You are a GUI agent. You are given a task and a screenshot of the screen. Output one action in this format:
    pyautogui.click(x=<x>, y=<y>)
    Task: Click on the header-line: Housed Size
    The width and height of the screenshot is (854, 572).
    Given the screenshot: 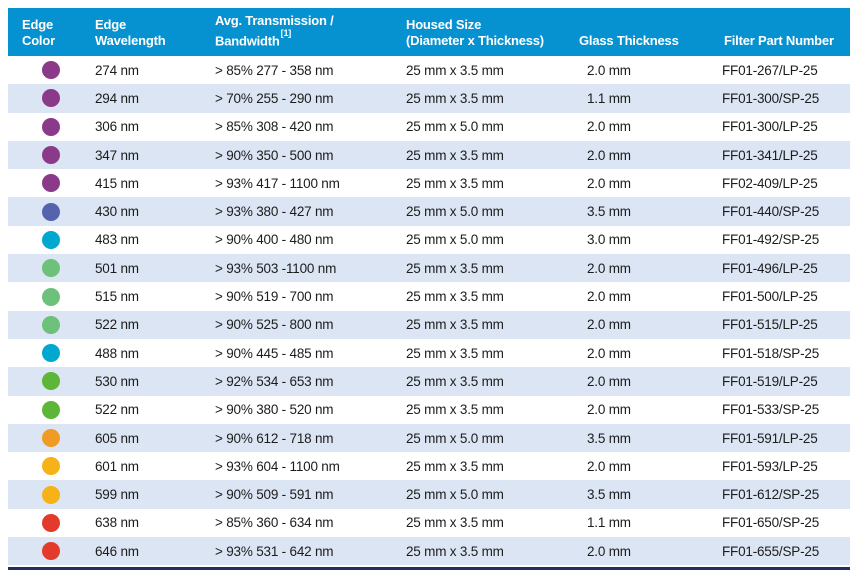 What is the action you would take?
    pyautogui.click(x=444, y=24)
    